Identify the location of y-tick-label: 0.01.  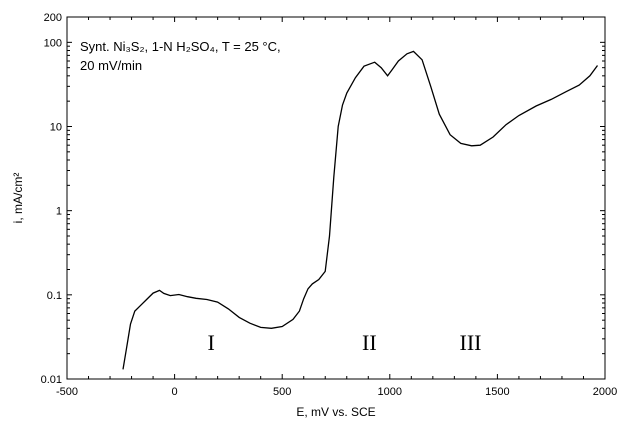
(51, 380).